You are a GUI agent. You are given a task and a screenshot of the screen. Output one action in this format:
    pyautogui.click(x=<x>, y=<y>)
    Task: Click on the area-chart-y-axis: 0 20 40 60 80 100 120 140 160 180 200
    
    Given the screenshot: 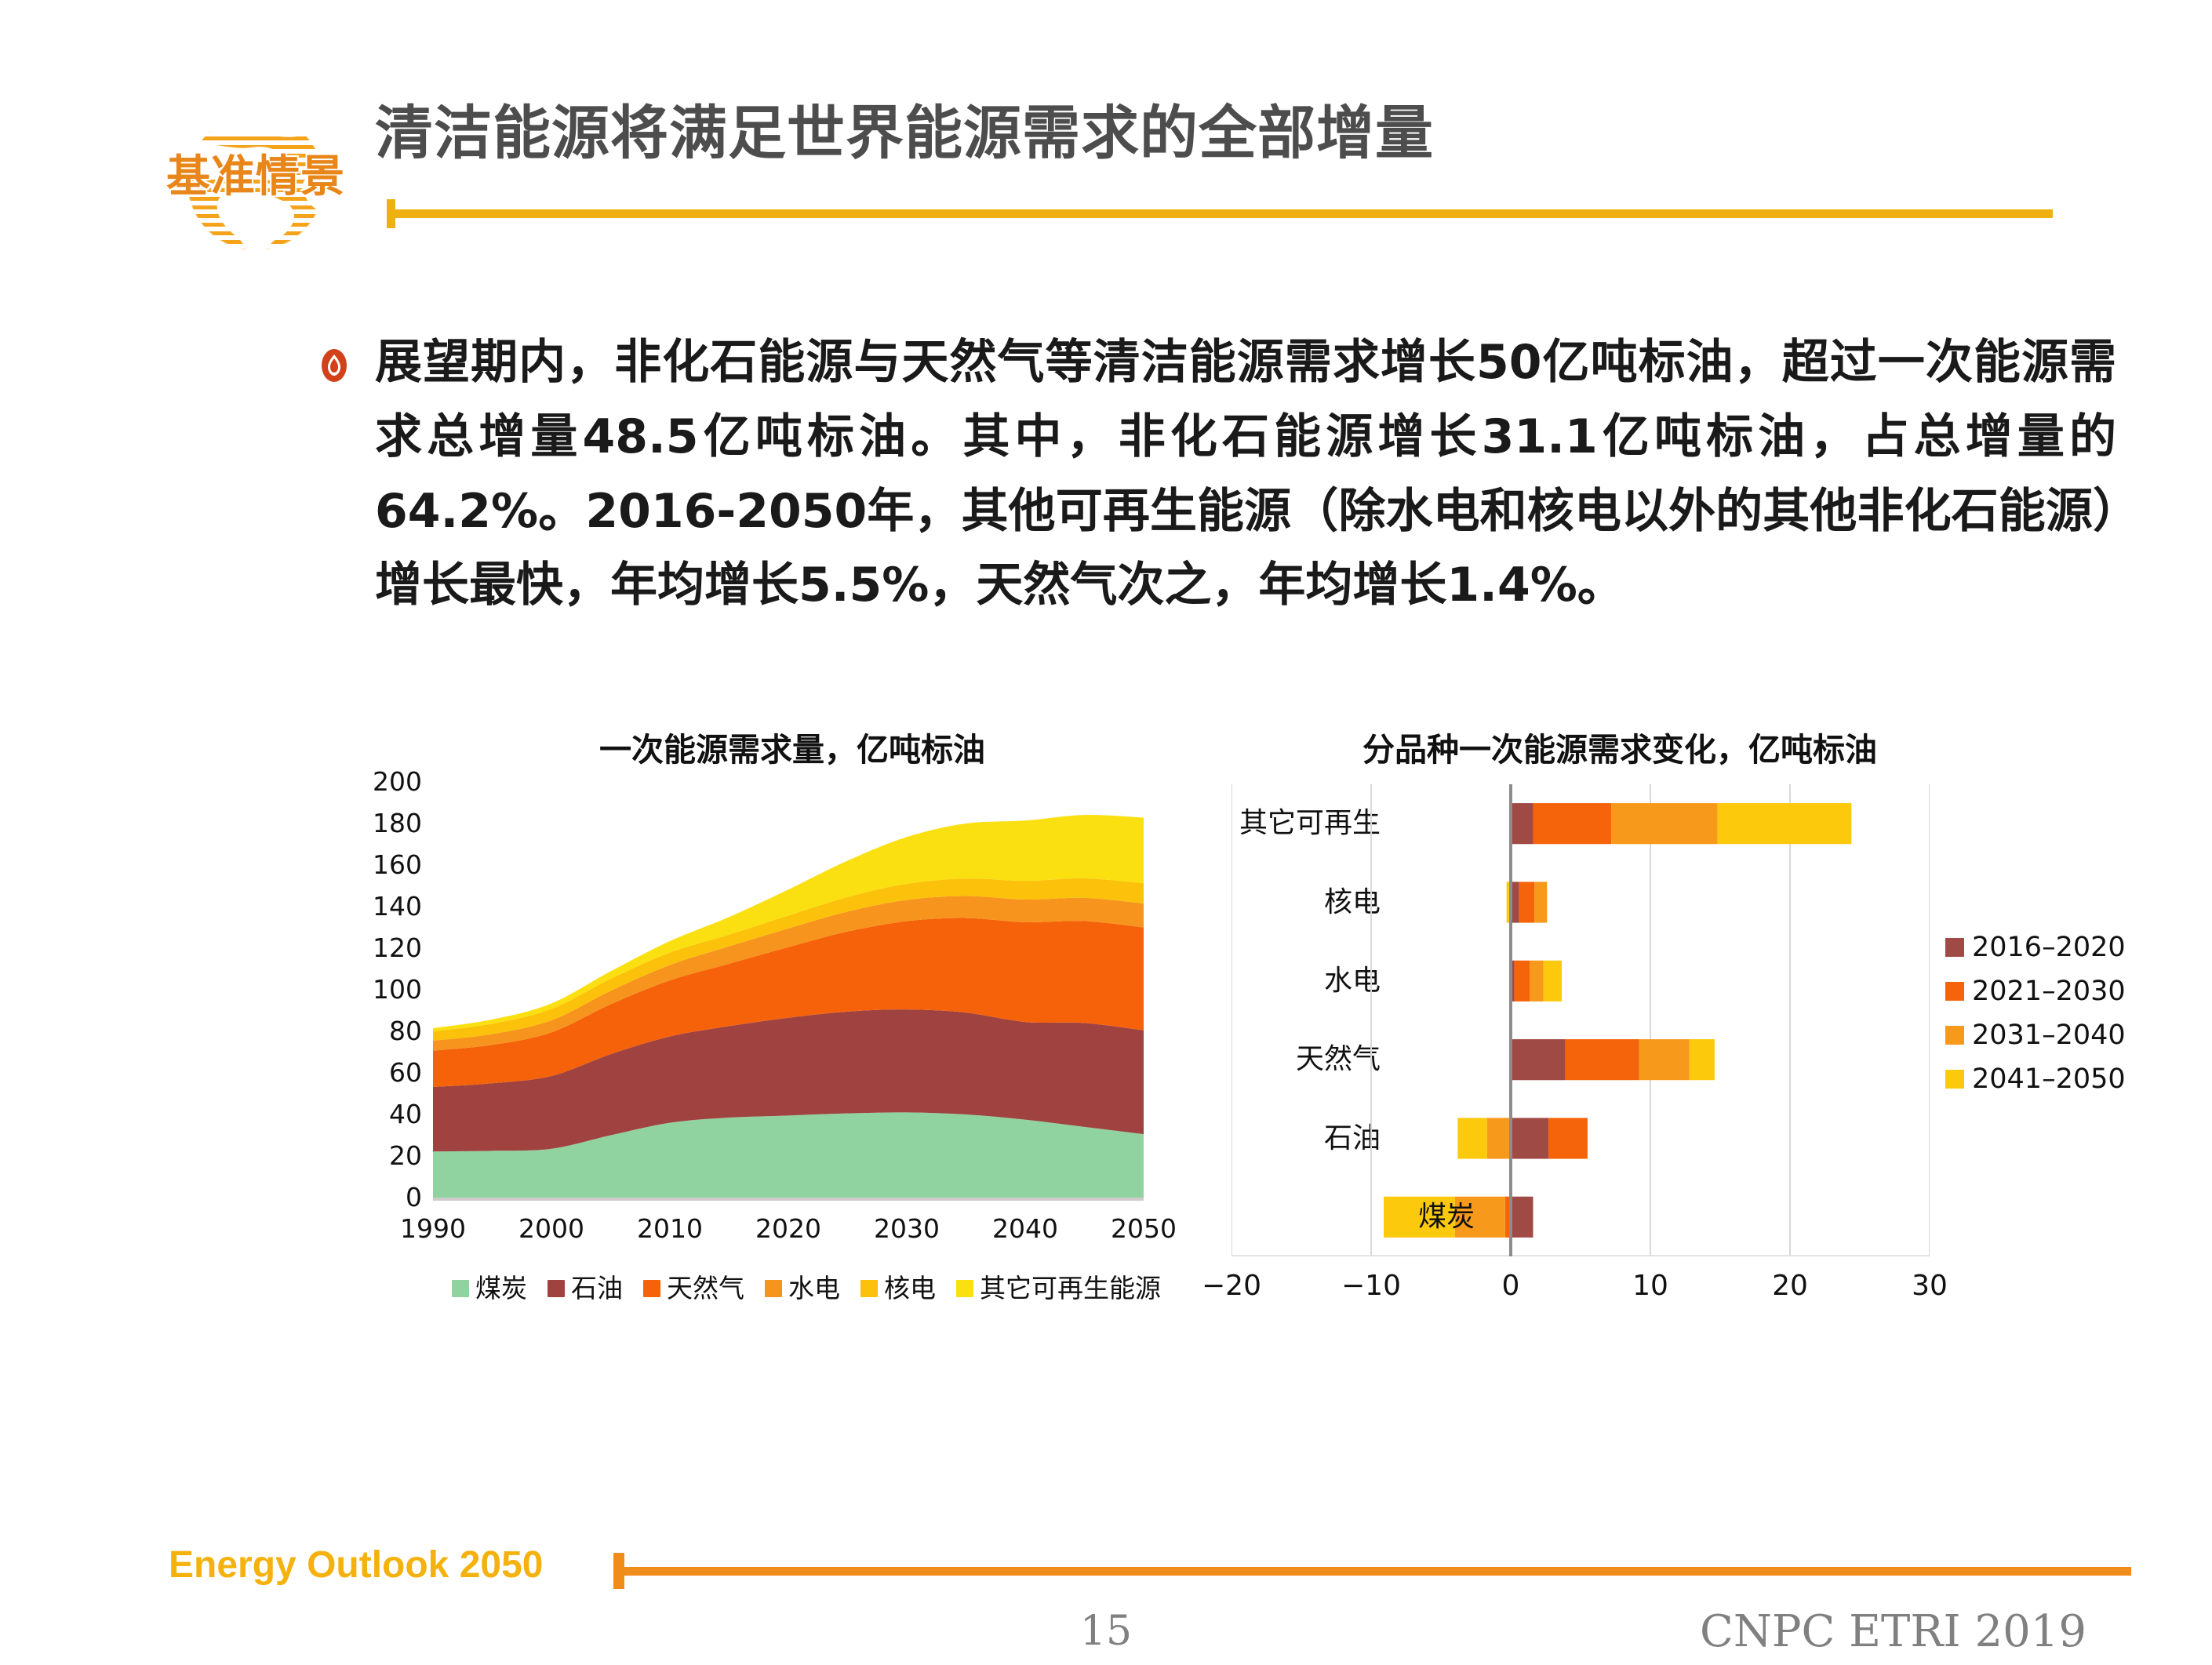 What is the action you would take?
    pyautogui.click(x=384, y=989)
    